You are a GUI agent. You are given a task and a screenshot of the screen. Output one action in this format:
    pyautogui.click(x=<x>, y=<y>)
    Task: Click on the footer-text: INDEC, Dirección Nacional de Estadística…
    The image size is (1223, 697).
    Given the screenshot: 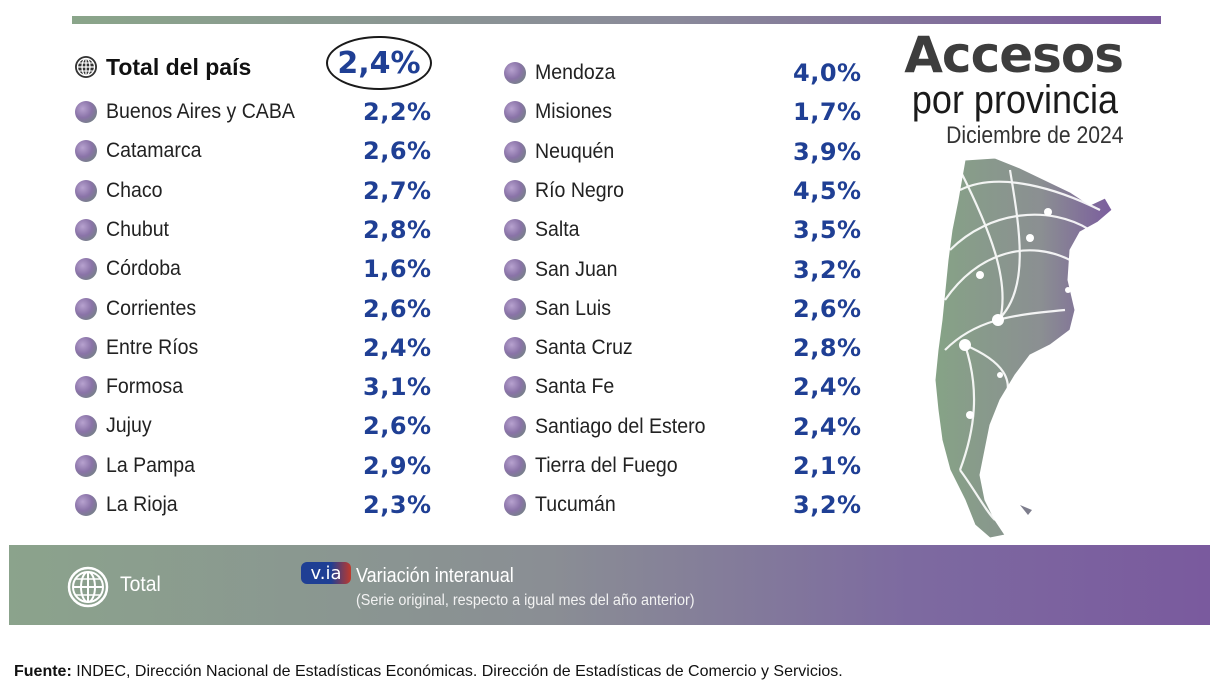 What is the action you would take?
    pyautogui.click(x=457, y=671)
    